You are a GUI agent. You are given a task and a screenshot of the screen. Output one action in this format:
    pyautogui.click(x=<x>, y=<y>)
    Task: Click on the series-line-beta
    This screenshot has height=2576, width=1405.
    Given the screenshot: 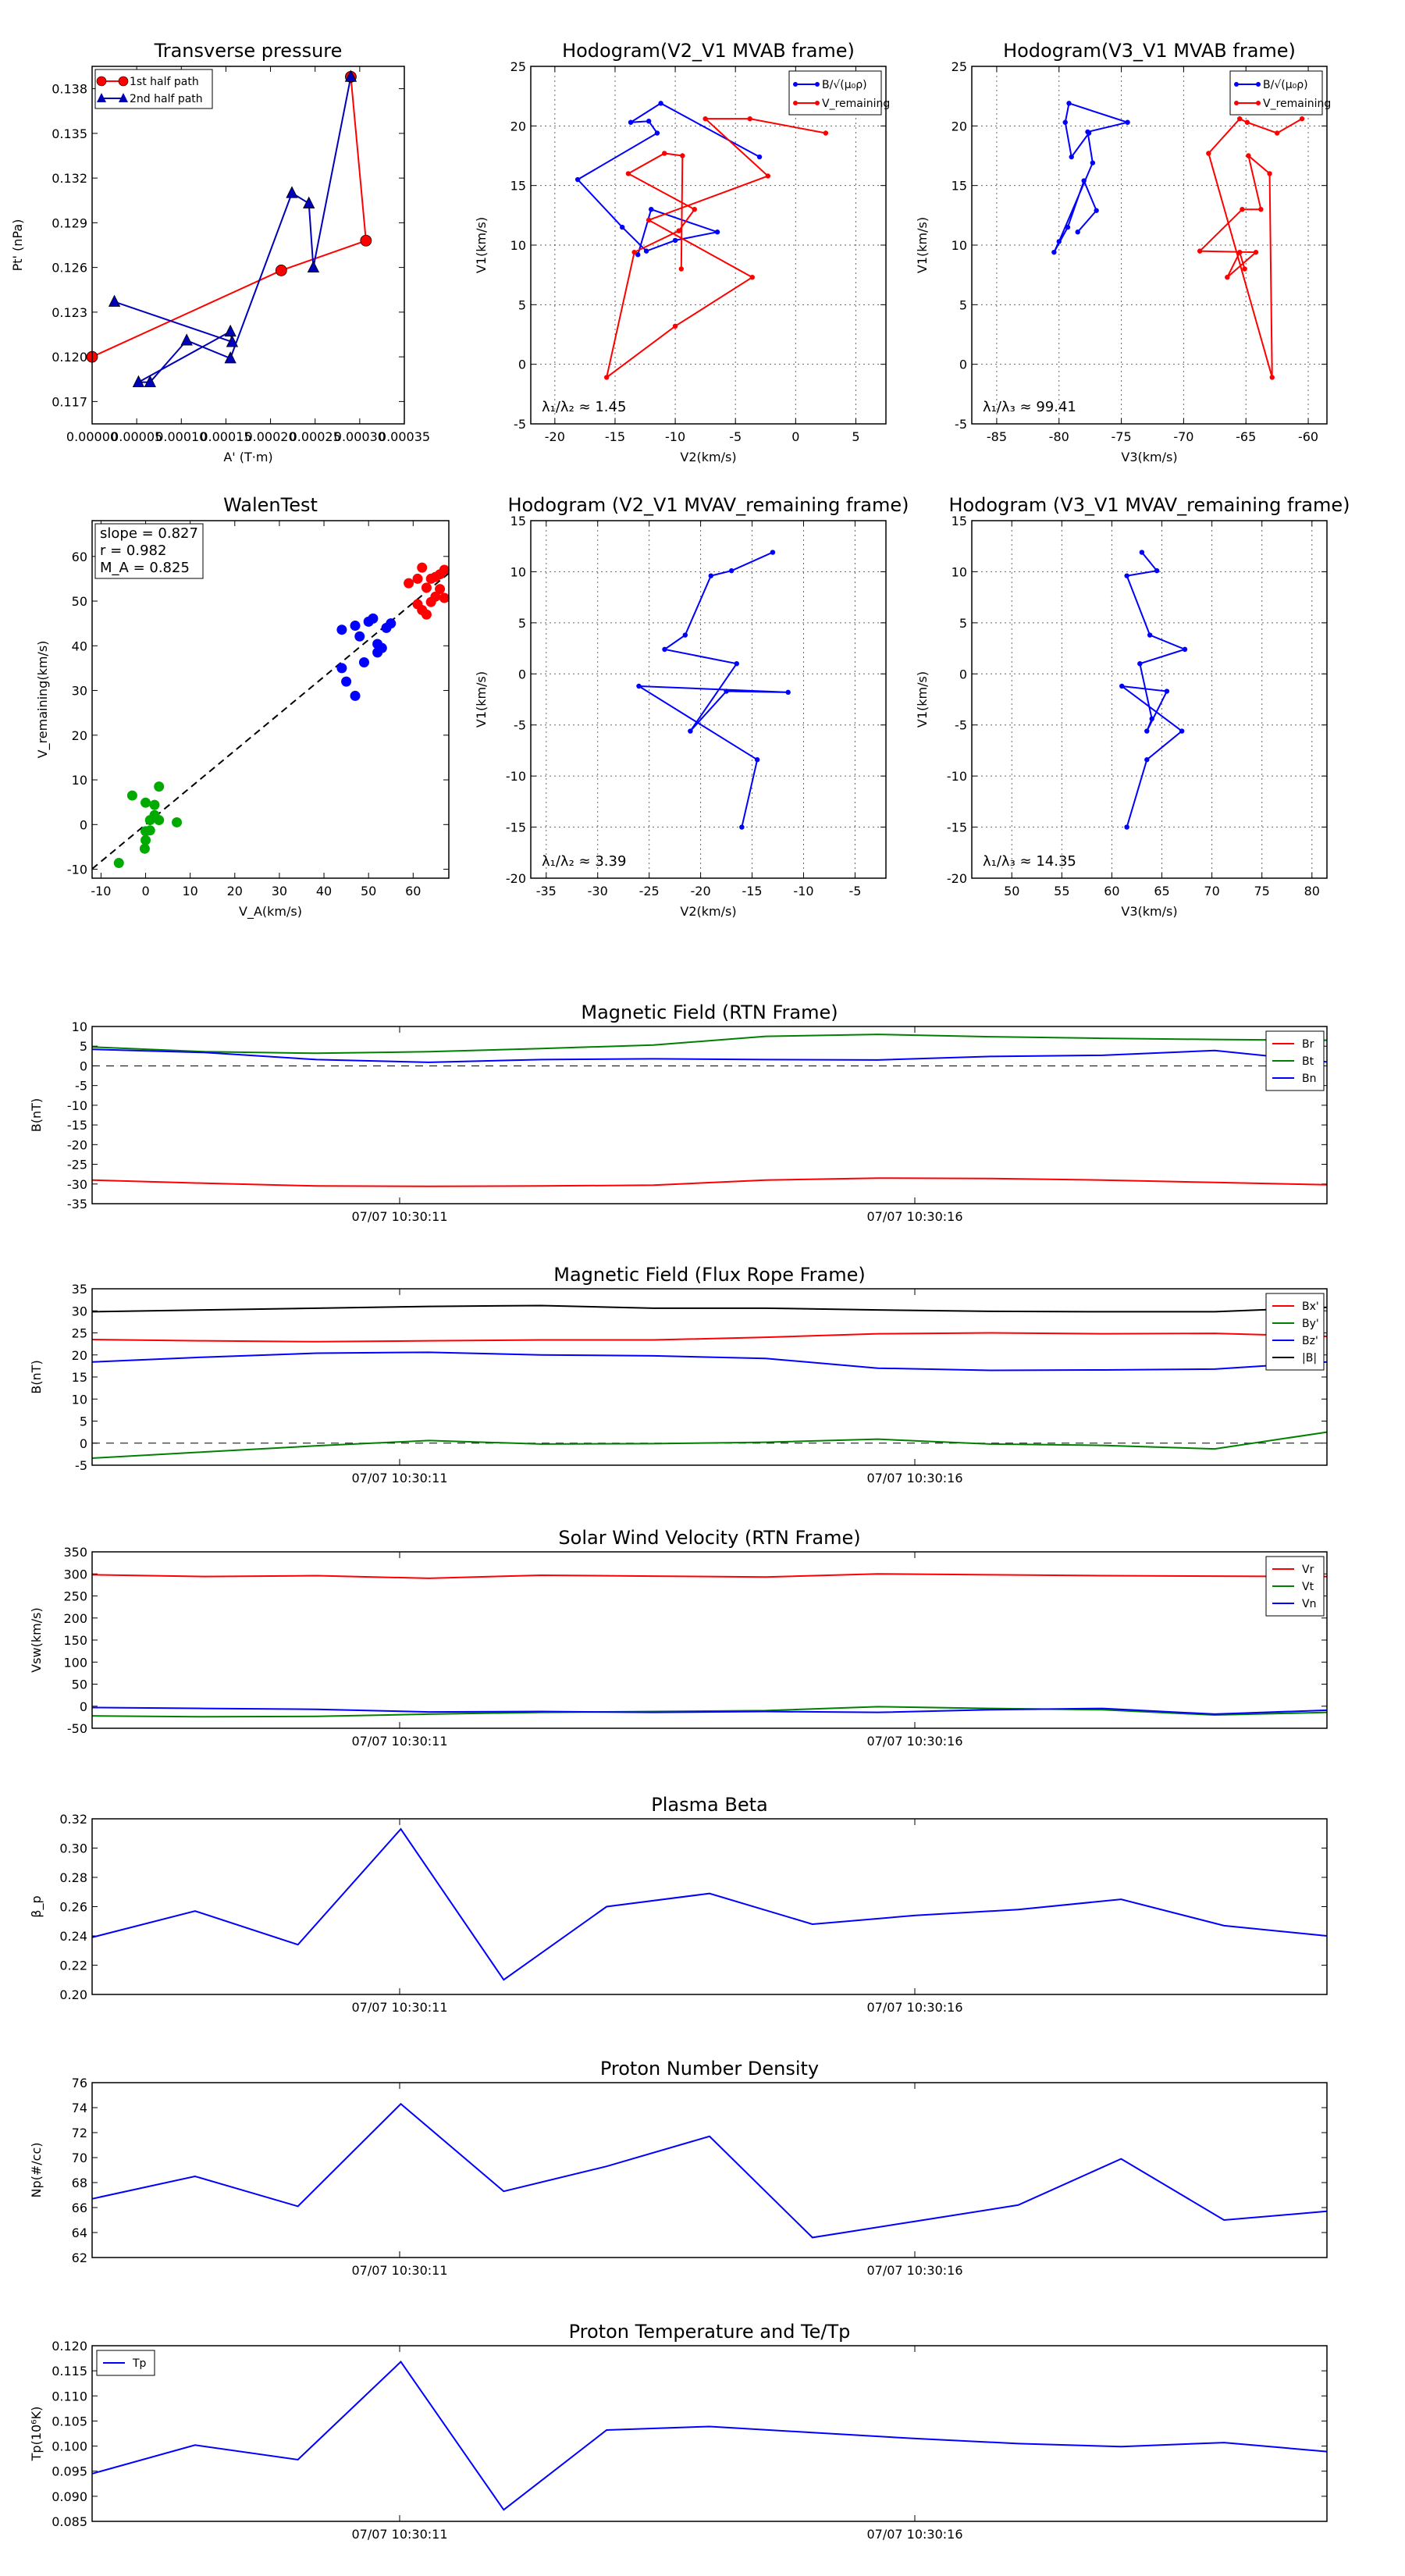 What is the action you would take?
    pyautogui.click(x=710, y=1904)
    